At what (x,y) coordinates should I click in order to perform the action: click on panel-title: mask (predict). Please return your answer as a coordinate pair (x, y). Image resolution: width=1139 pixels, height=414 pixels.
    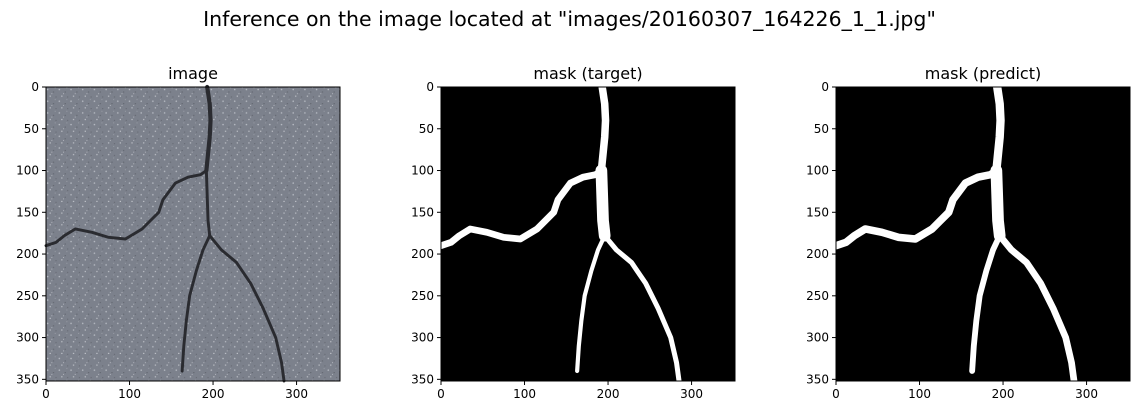
    Looking at the image, I should click on (983, 73).